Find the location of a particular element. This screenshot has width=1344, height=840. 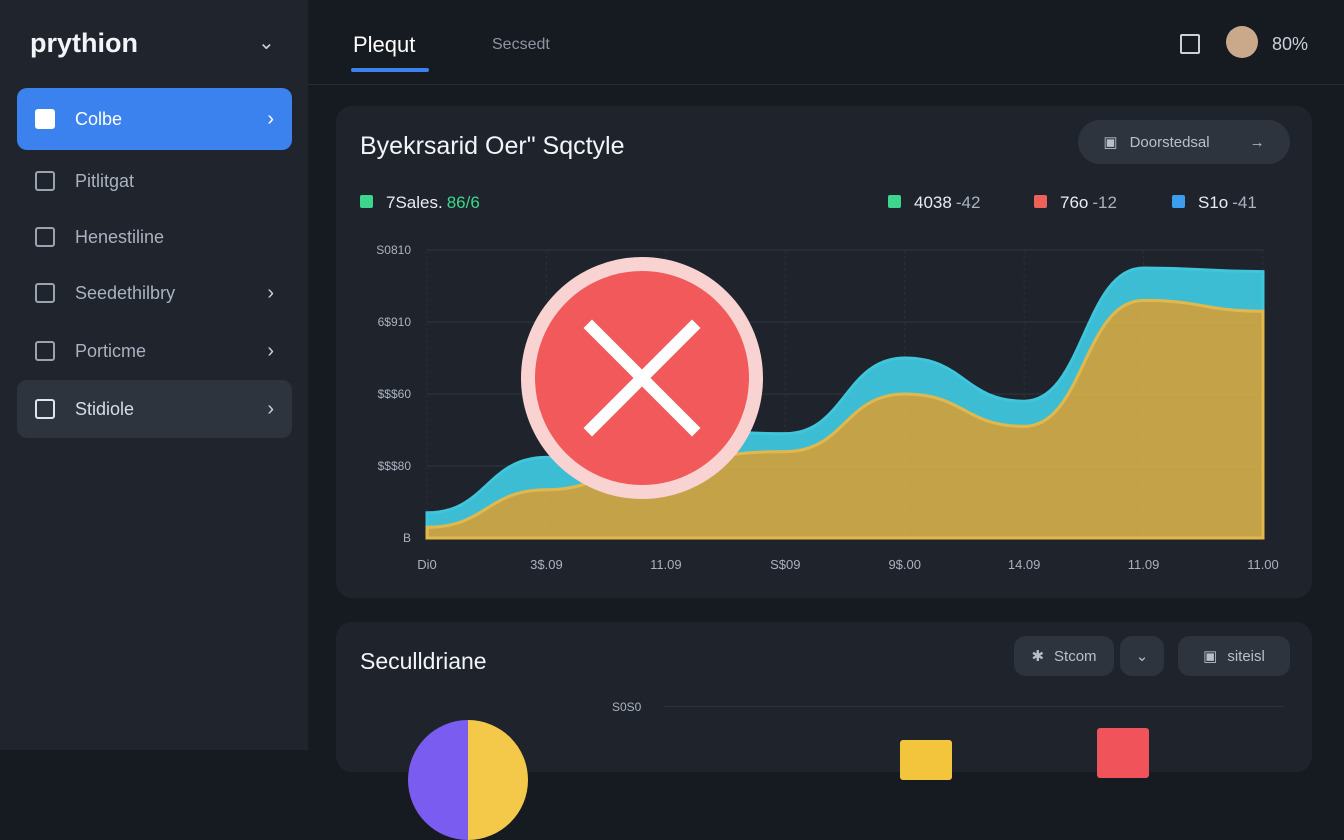

legend-label: 4038 -42 is located at coordinates (947, 202).